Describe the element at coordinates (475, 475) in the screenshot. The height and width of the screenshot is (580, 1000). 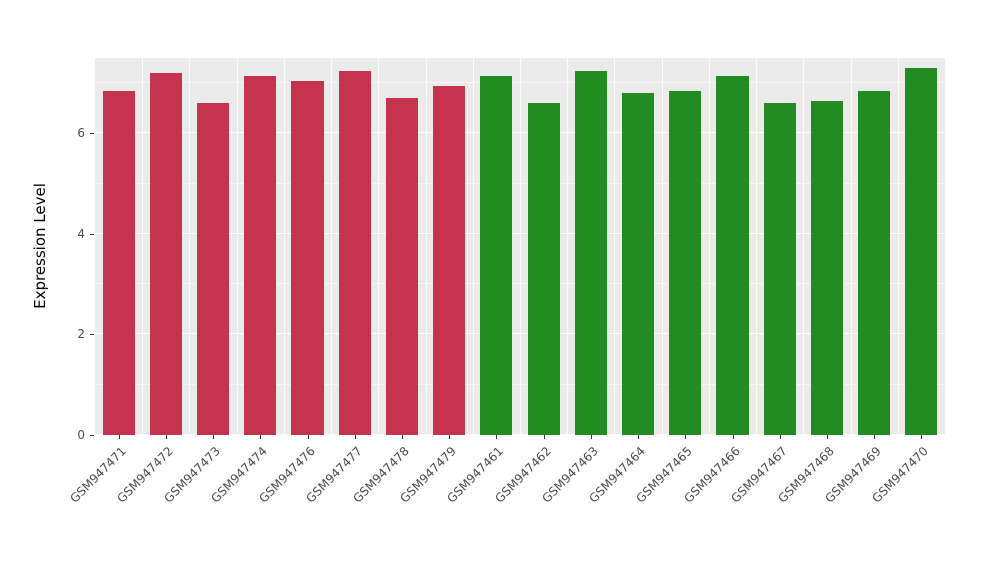
I see `x-tick-label-GSM947461: GSM947461` at that location.